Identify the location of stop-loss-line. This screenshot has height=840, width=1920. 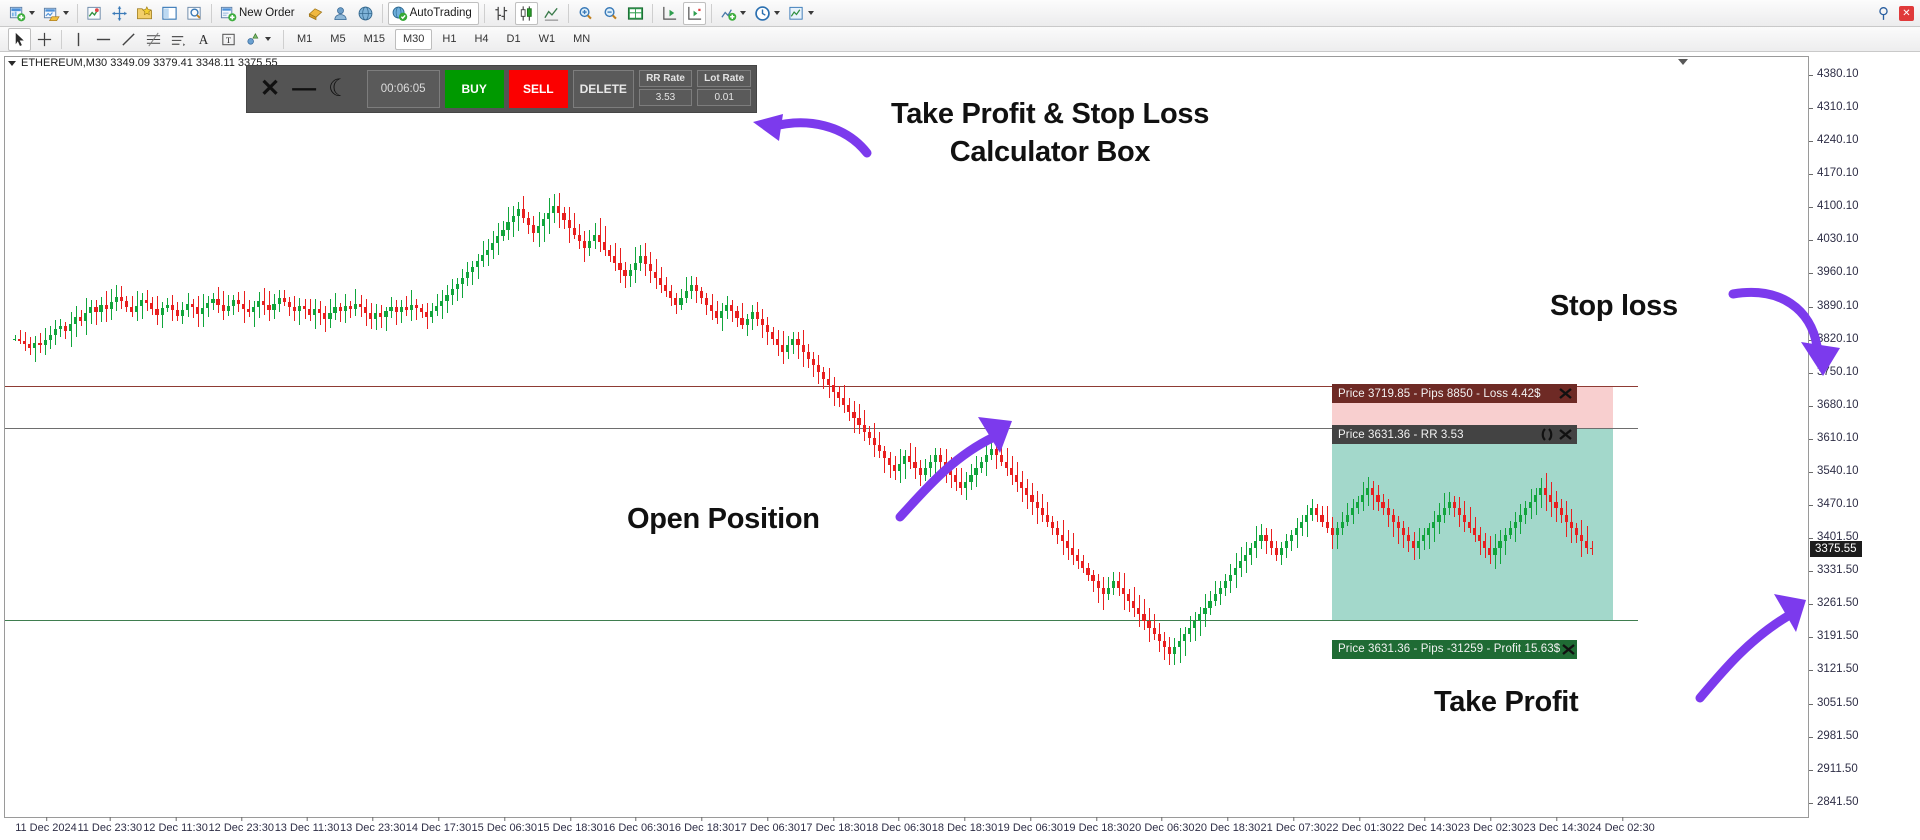
(821, 387).